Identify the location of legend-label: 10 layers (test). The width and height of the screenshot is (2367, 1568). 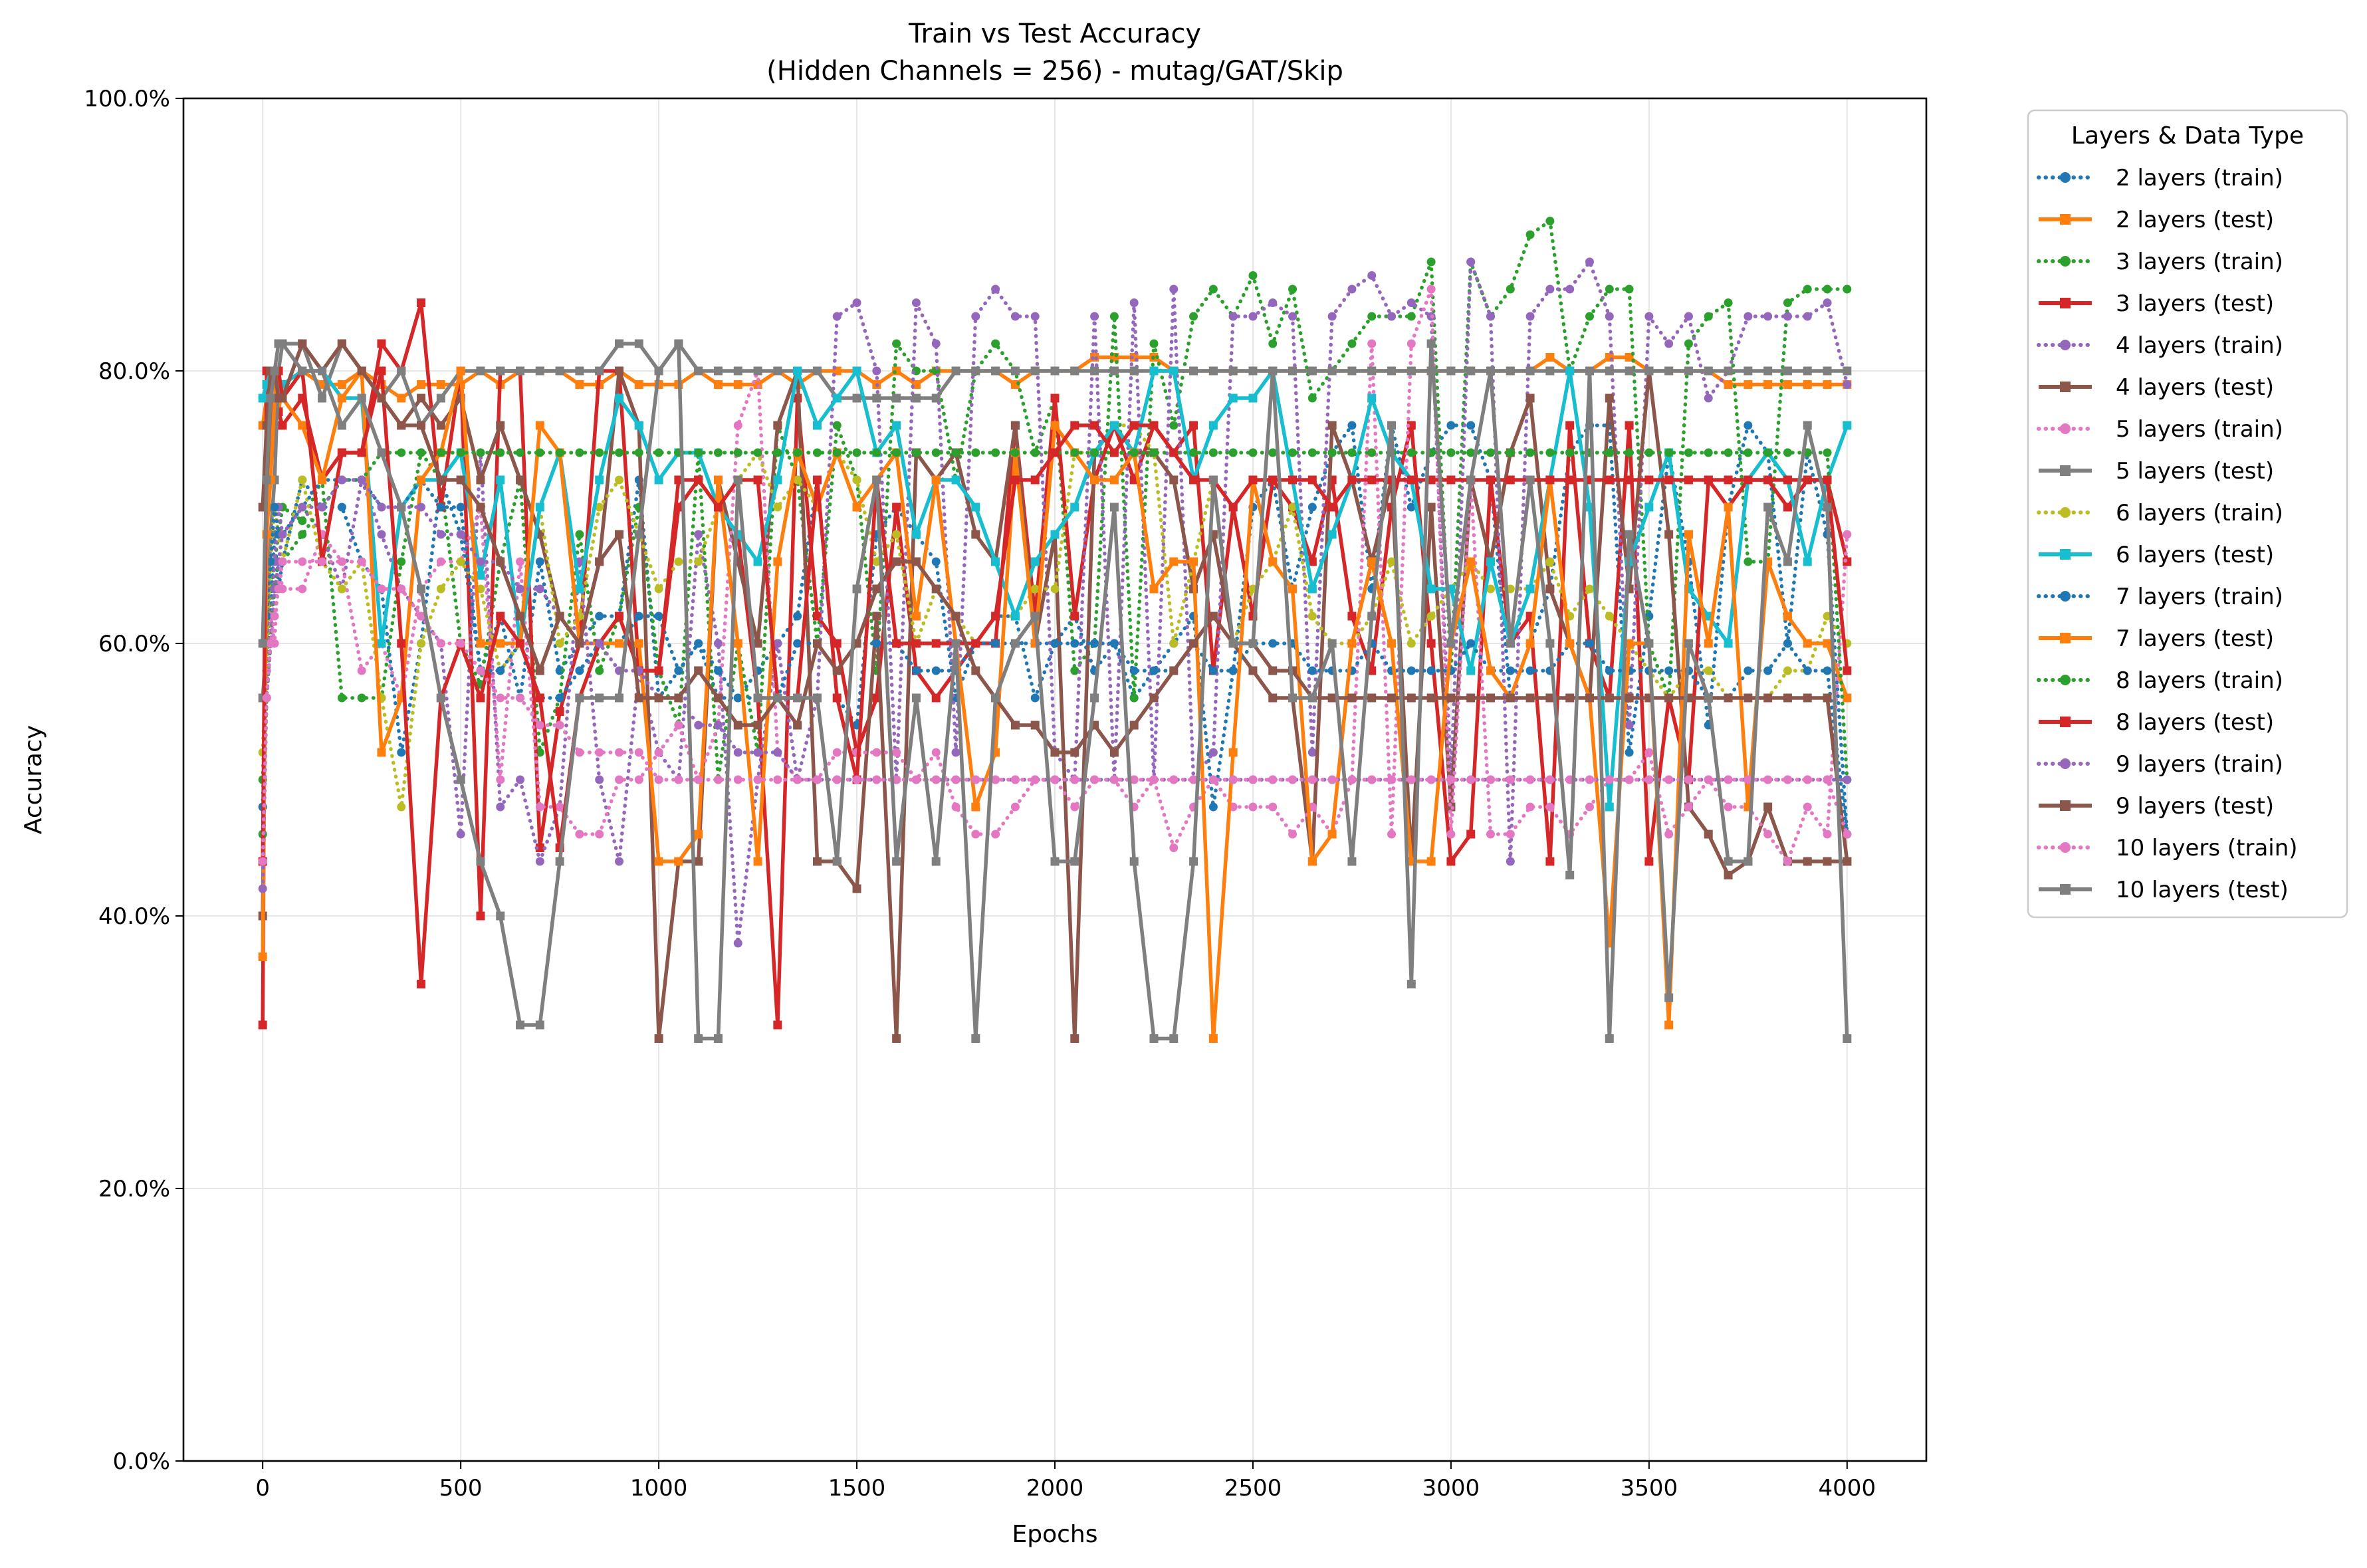
(2202, 890).